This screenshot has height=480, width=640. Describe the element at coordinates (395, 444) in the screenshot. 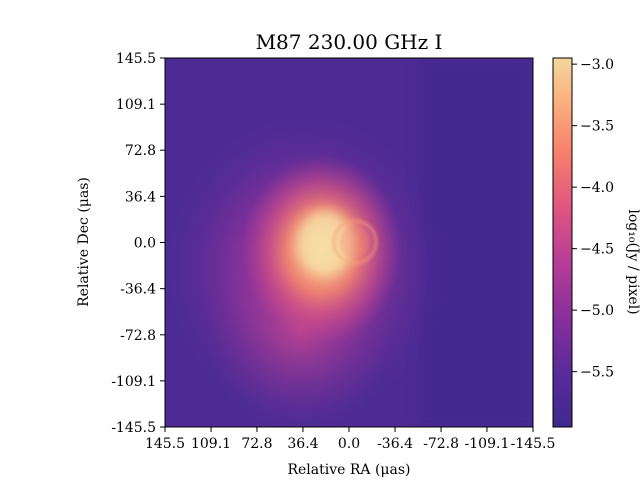

I see `x-tick-label: -36.4` at that location.